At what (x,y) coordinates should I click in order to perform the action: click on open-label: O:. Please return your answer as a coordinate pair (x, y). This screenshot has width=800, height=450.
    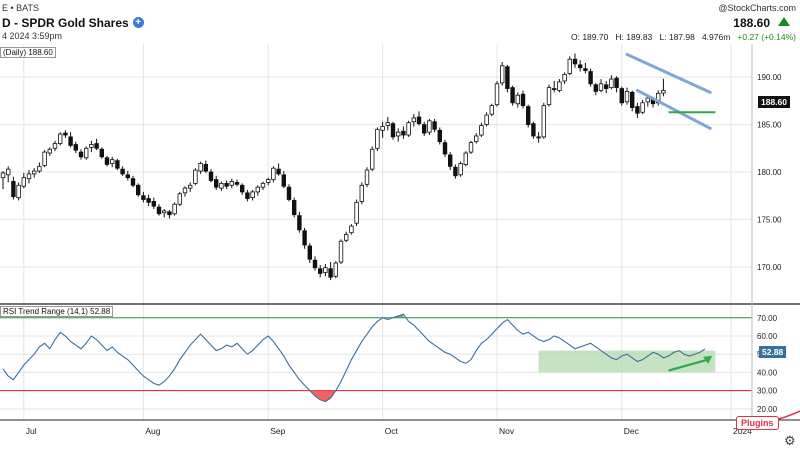
    Looking at the image, I should click on (575, 37).